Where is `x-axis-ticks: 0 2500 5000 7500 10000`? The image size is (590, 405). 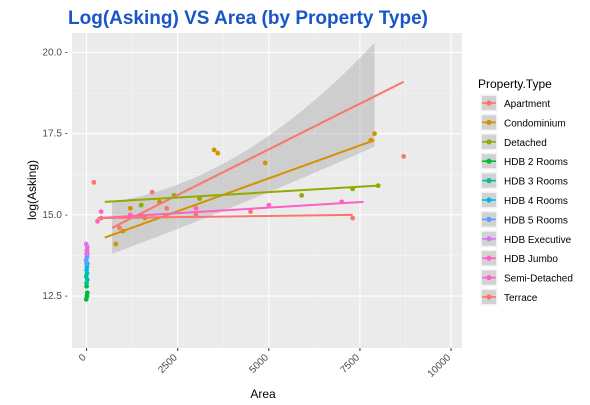 x-axis-ticks: 0 2500 5000 7500 10000 is located at coordinates (265, 364).